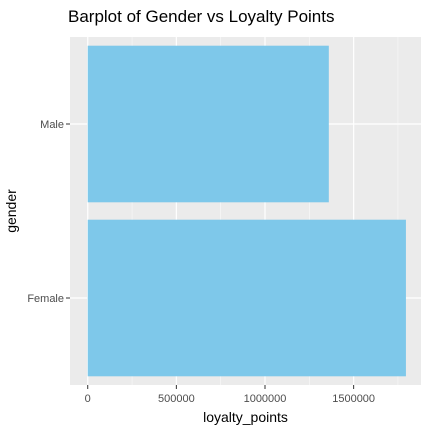  Describe the element at coordinates (52, 125) in the screenshot. I see `y-tick-label: Male` at that location.